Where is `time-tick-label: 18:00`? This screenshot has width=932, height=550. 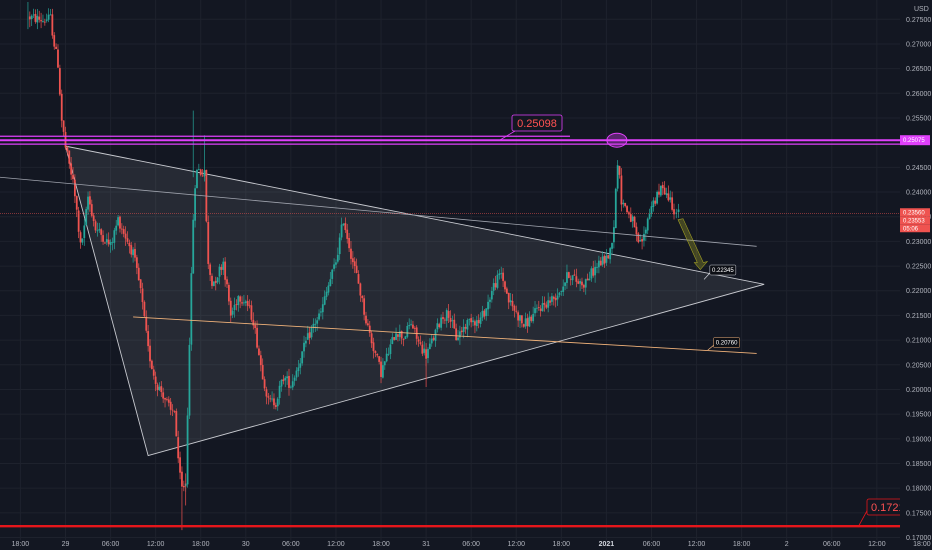
time-tick-label: 18:00 is located at coordinates (201, 544).